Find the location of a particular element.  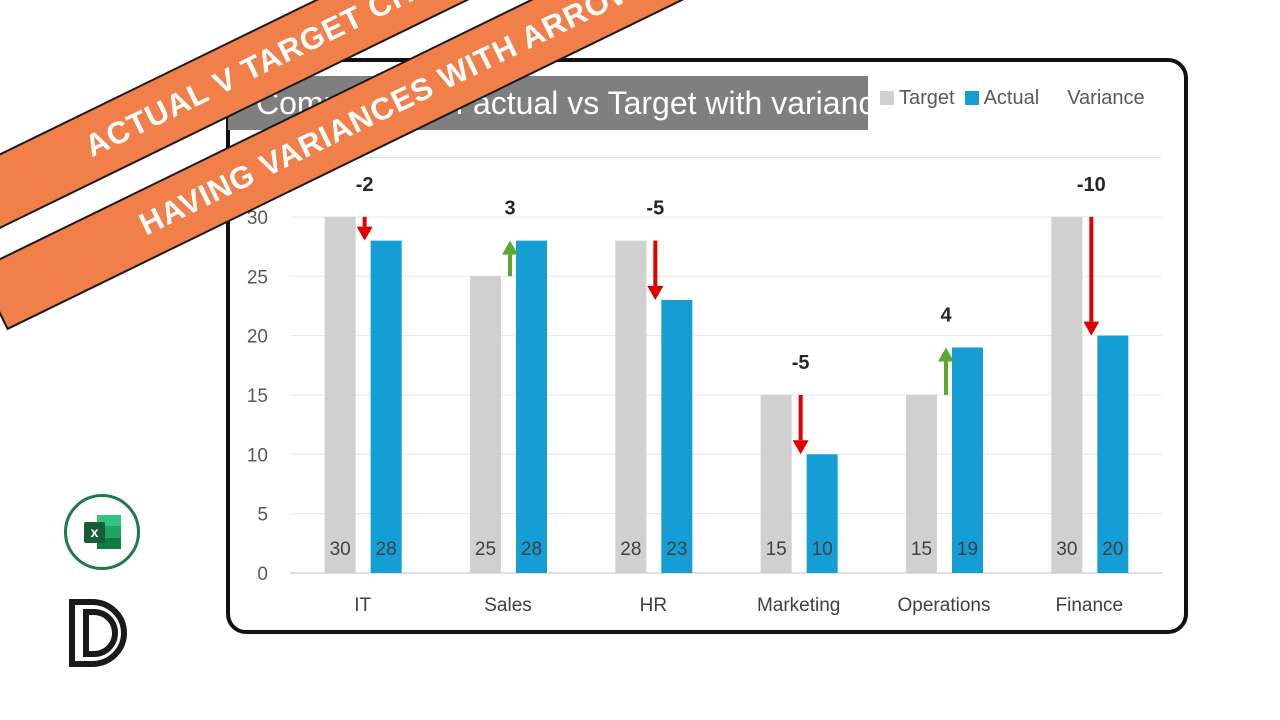

legend-item-target: Target is located at coordinates (917, 98).